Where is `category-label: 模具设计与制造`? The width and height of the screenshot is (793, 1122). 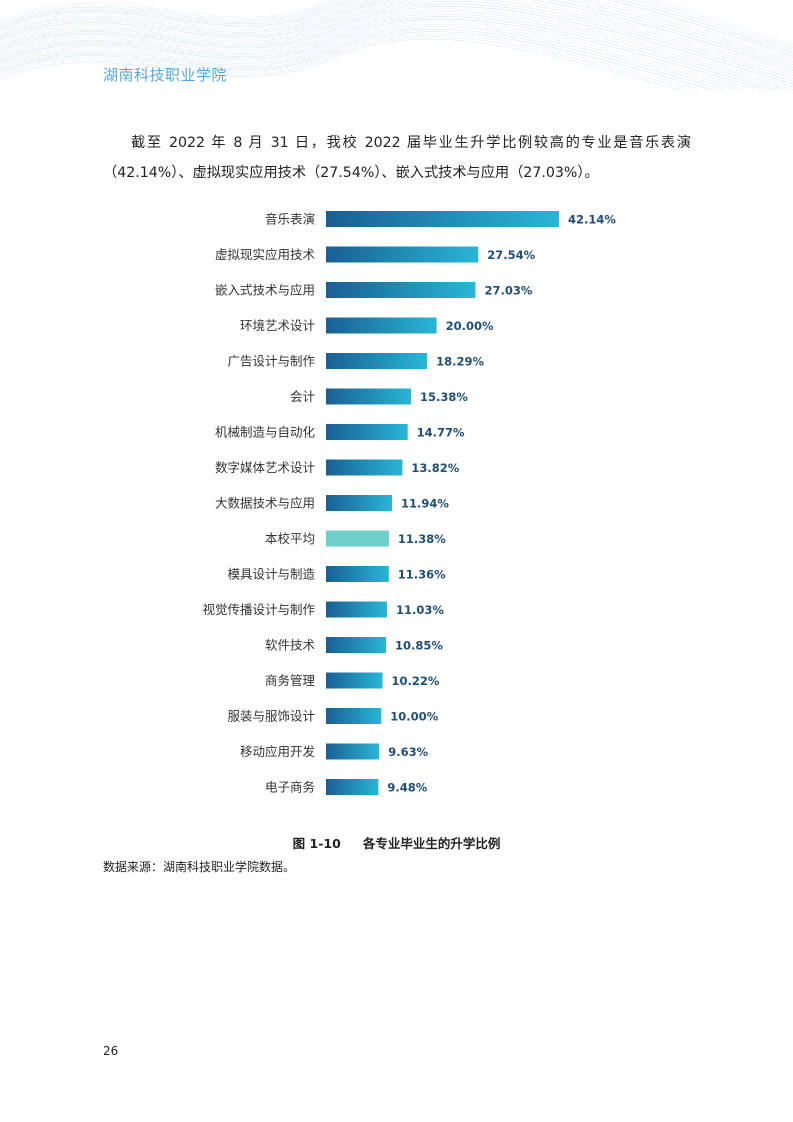
category-label: 模具设计与制造 is located at coordinates (271, 574).